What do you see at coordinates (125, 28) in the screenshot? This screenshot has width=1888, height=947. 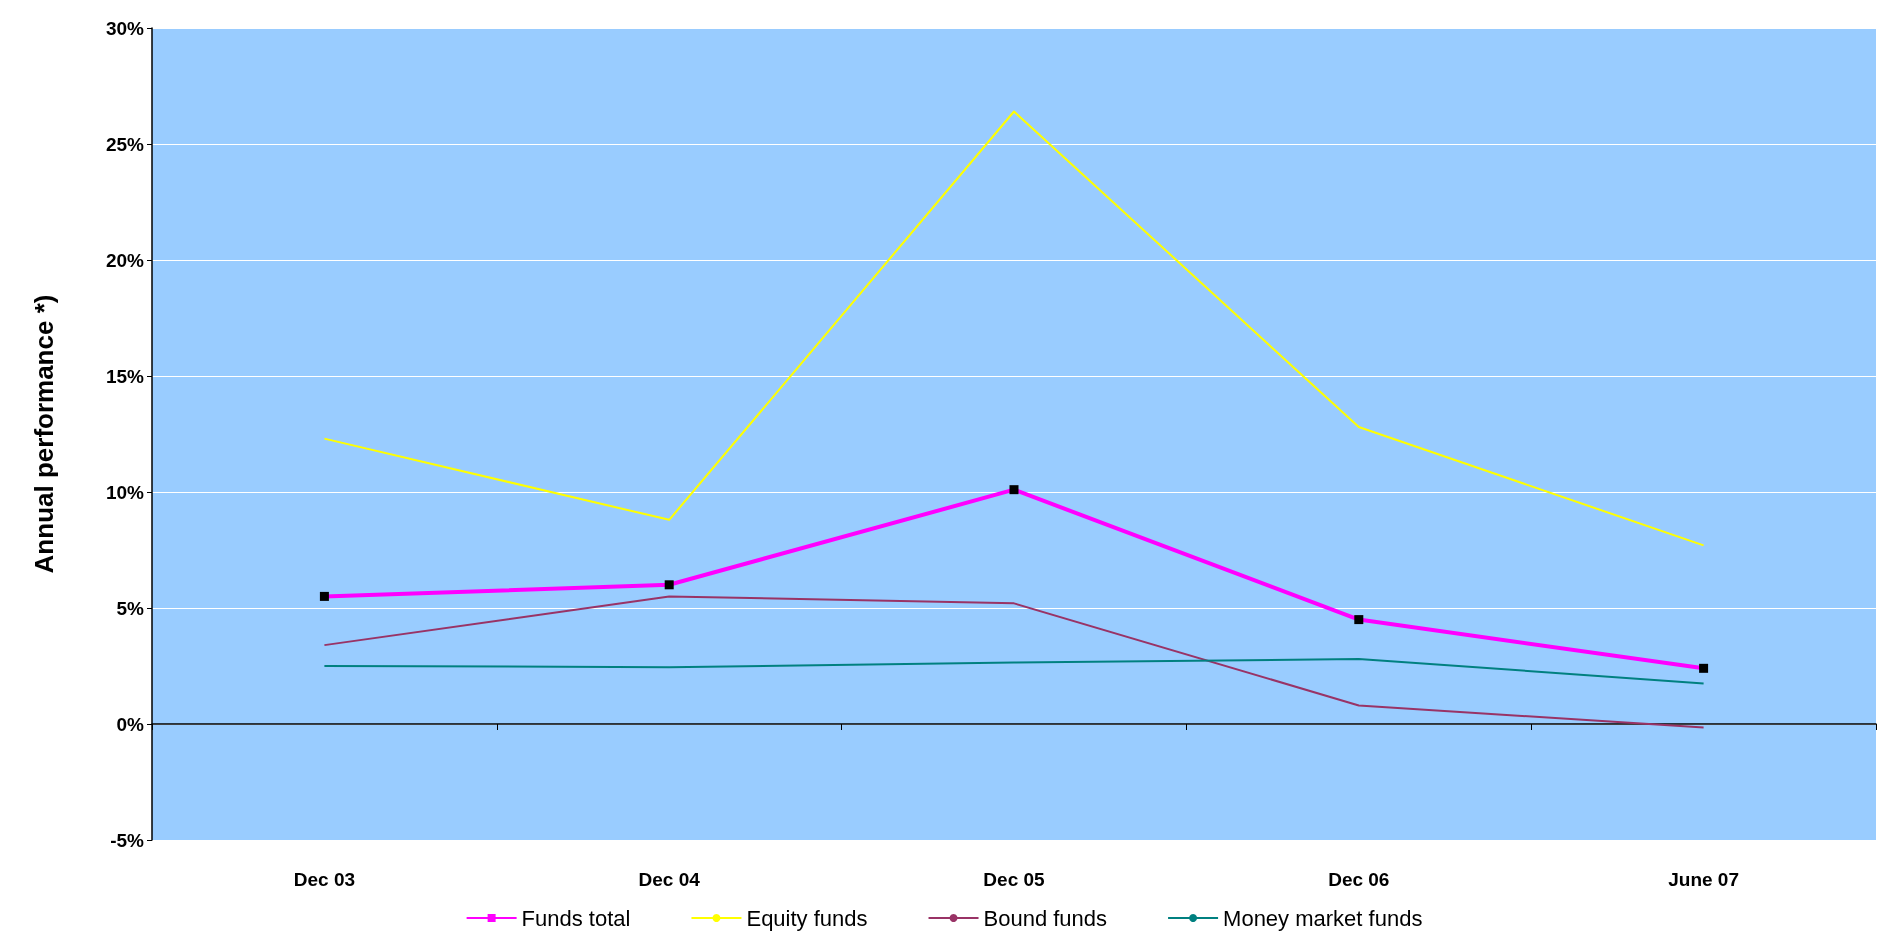 I see `y-tick-label: 30%` at bounding box center [125, 28].